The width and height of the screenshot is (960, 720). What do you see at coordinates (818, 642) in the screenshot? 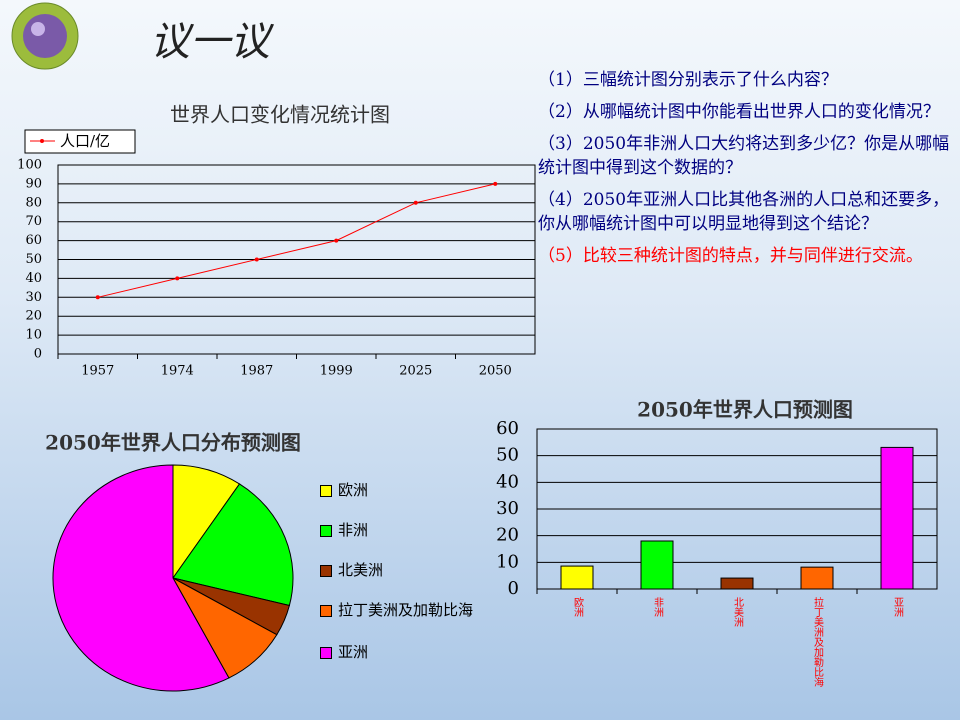
I see `x-tick-label: 拉丁美洲及加勒比海` at bounding box center [818, 642].